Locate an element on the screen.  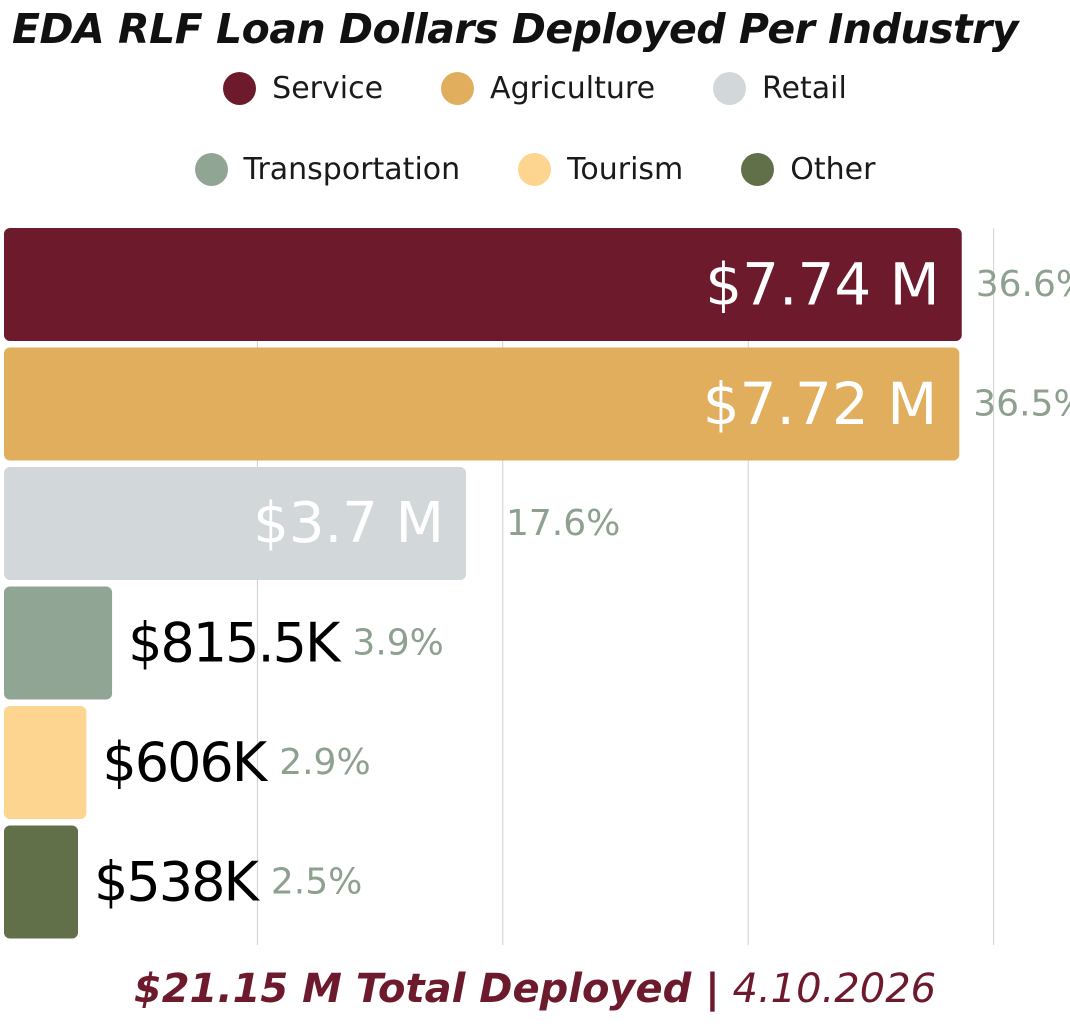
legend-item-transportation: Transportation is located at coordinates (327, 169).